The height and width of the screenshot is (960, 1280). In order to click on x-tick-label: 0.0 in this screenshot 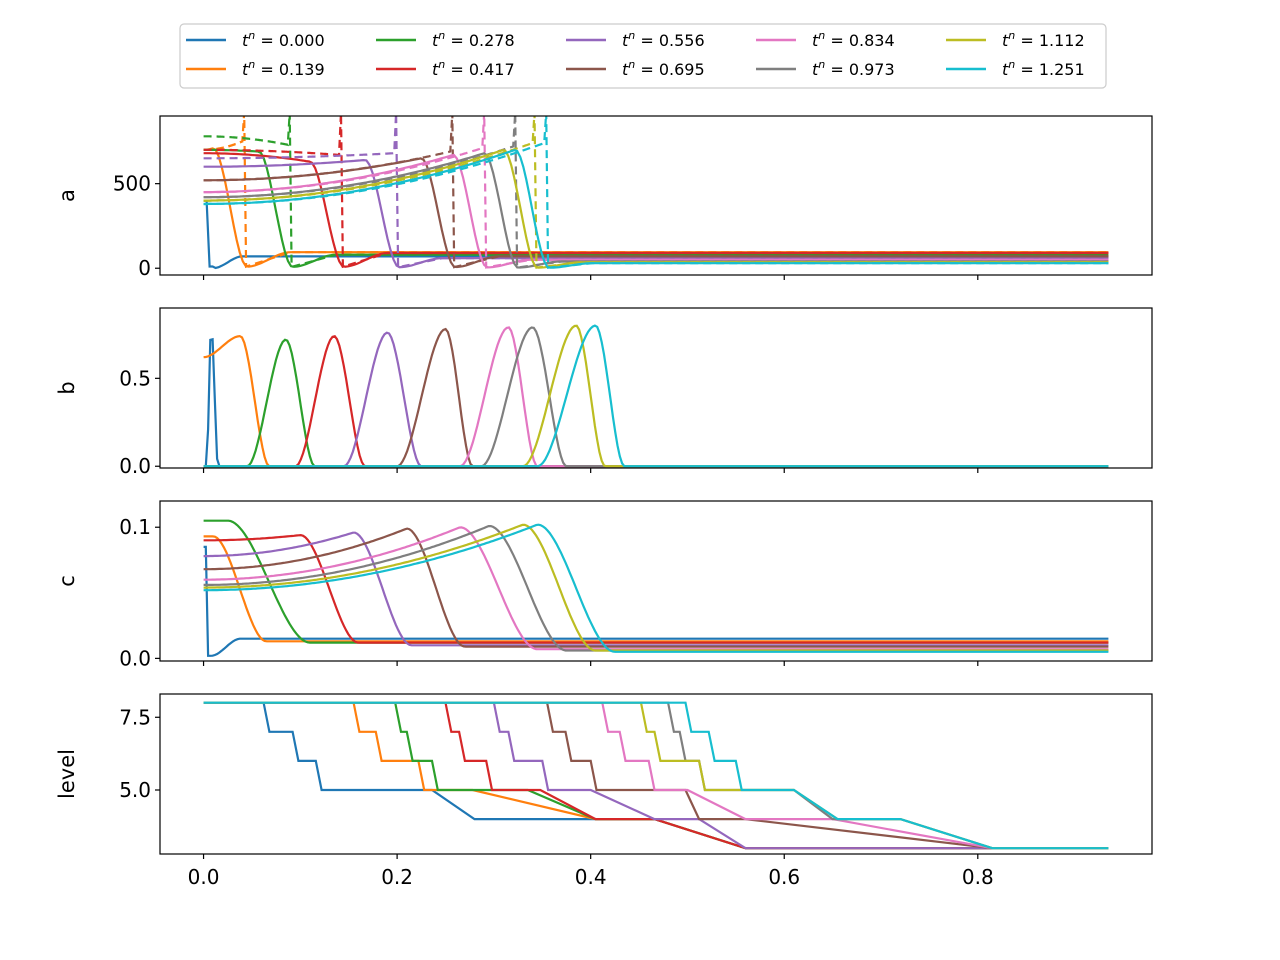, I will do `click(204, 877)`.